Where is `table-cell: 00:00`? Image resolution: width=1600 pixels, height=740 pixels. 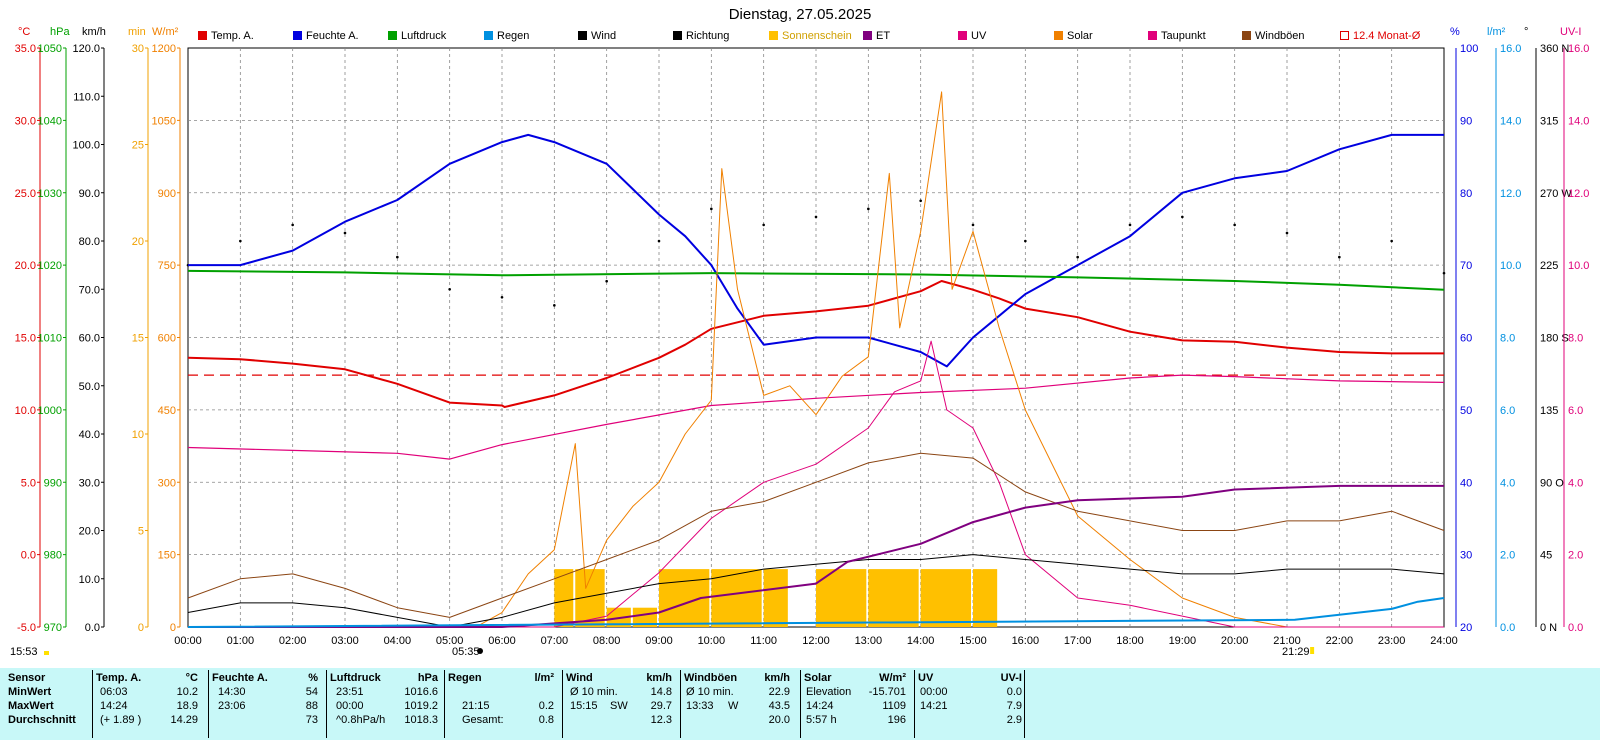
table-cell: 00:00 is located at coordinates (350, 706).